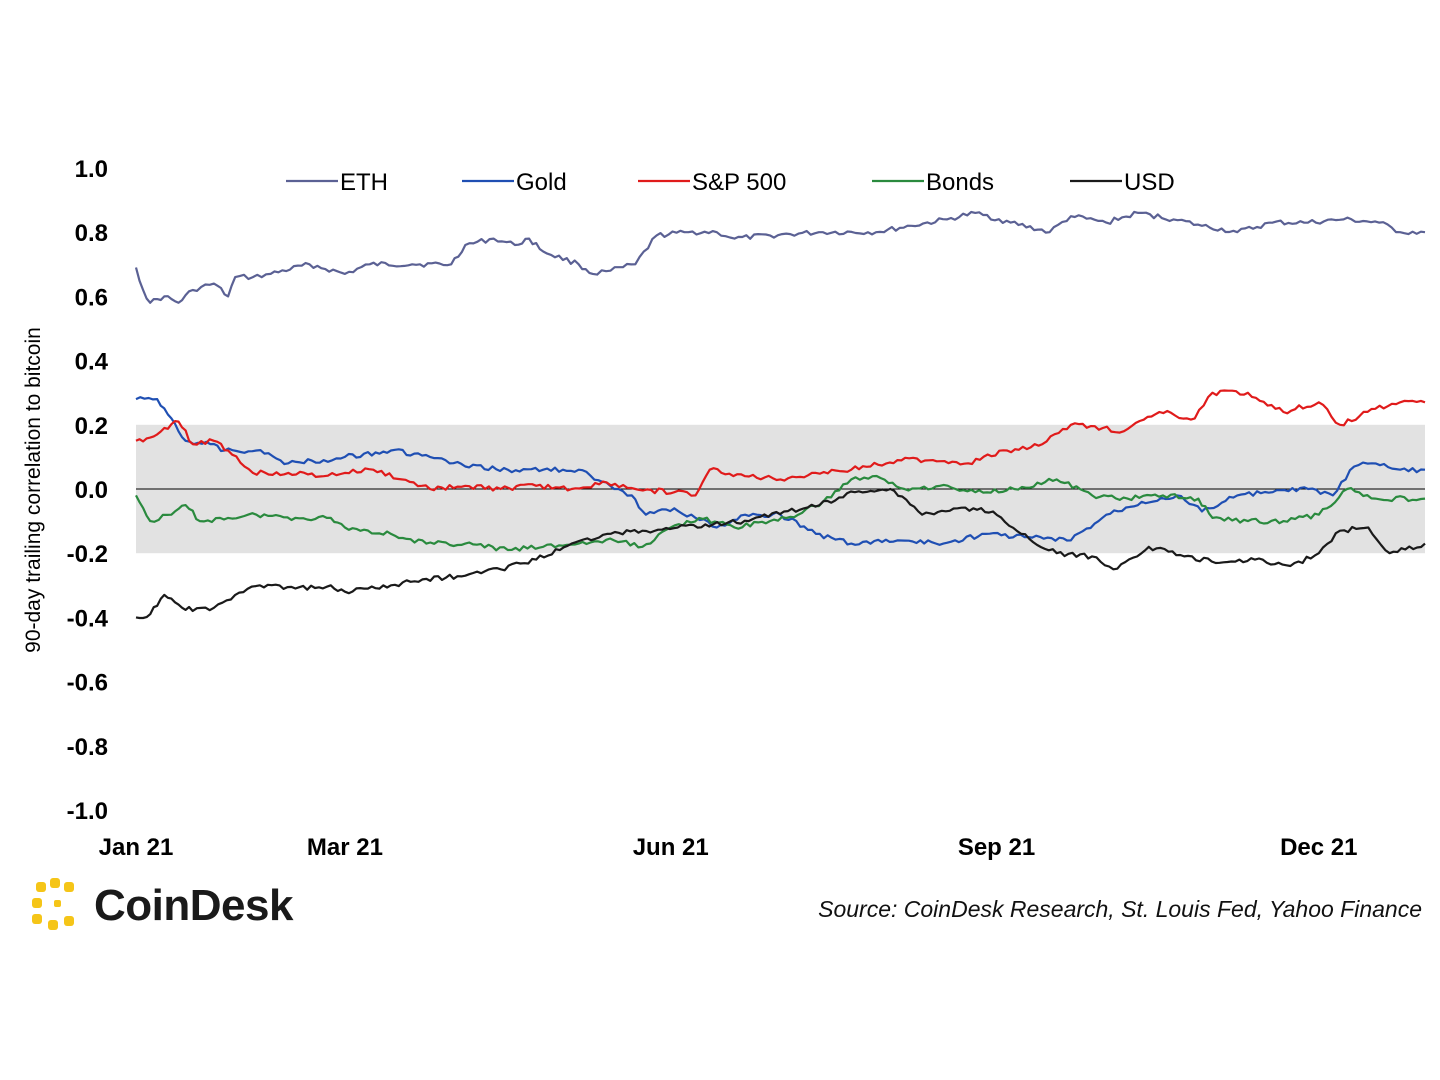  What do you see at coordinates (996, 847) in the screenshot?
I see `x-tick-label: Sep 21` at bounding box center [996, 847].